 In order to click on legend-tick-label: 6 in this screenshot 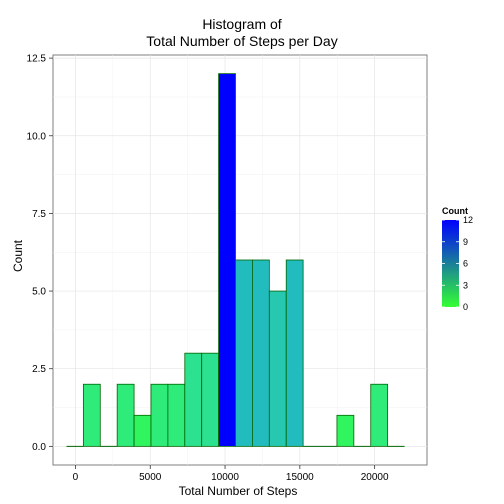, I will do `click(465, 264)`.